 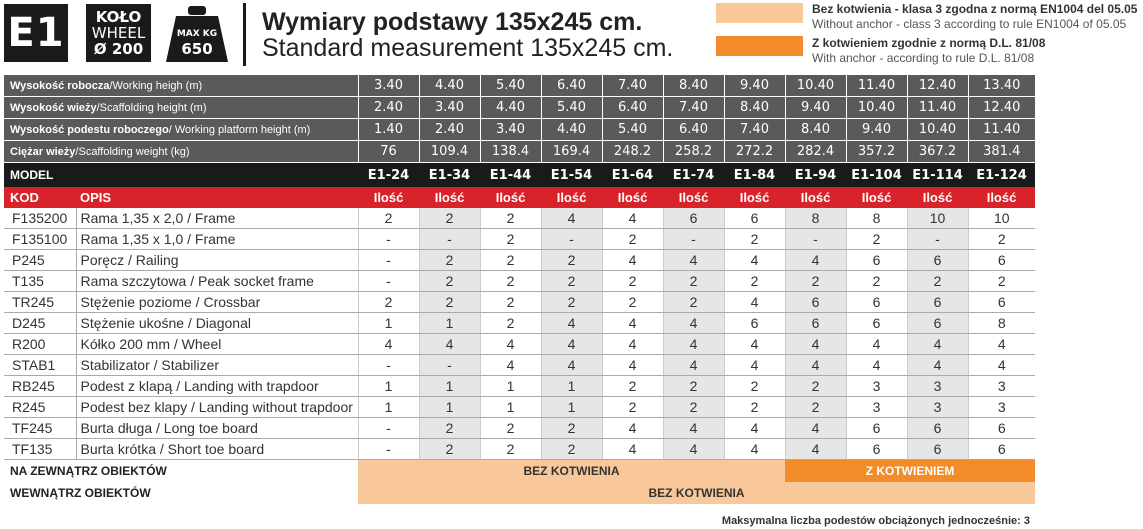 I want to click on item-description: Stężenie ukośne / Diagonal, so click(x=217, y=323).